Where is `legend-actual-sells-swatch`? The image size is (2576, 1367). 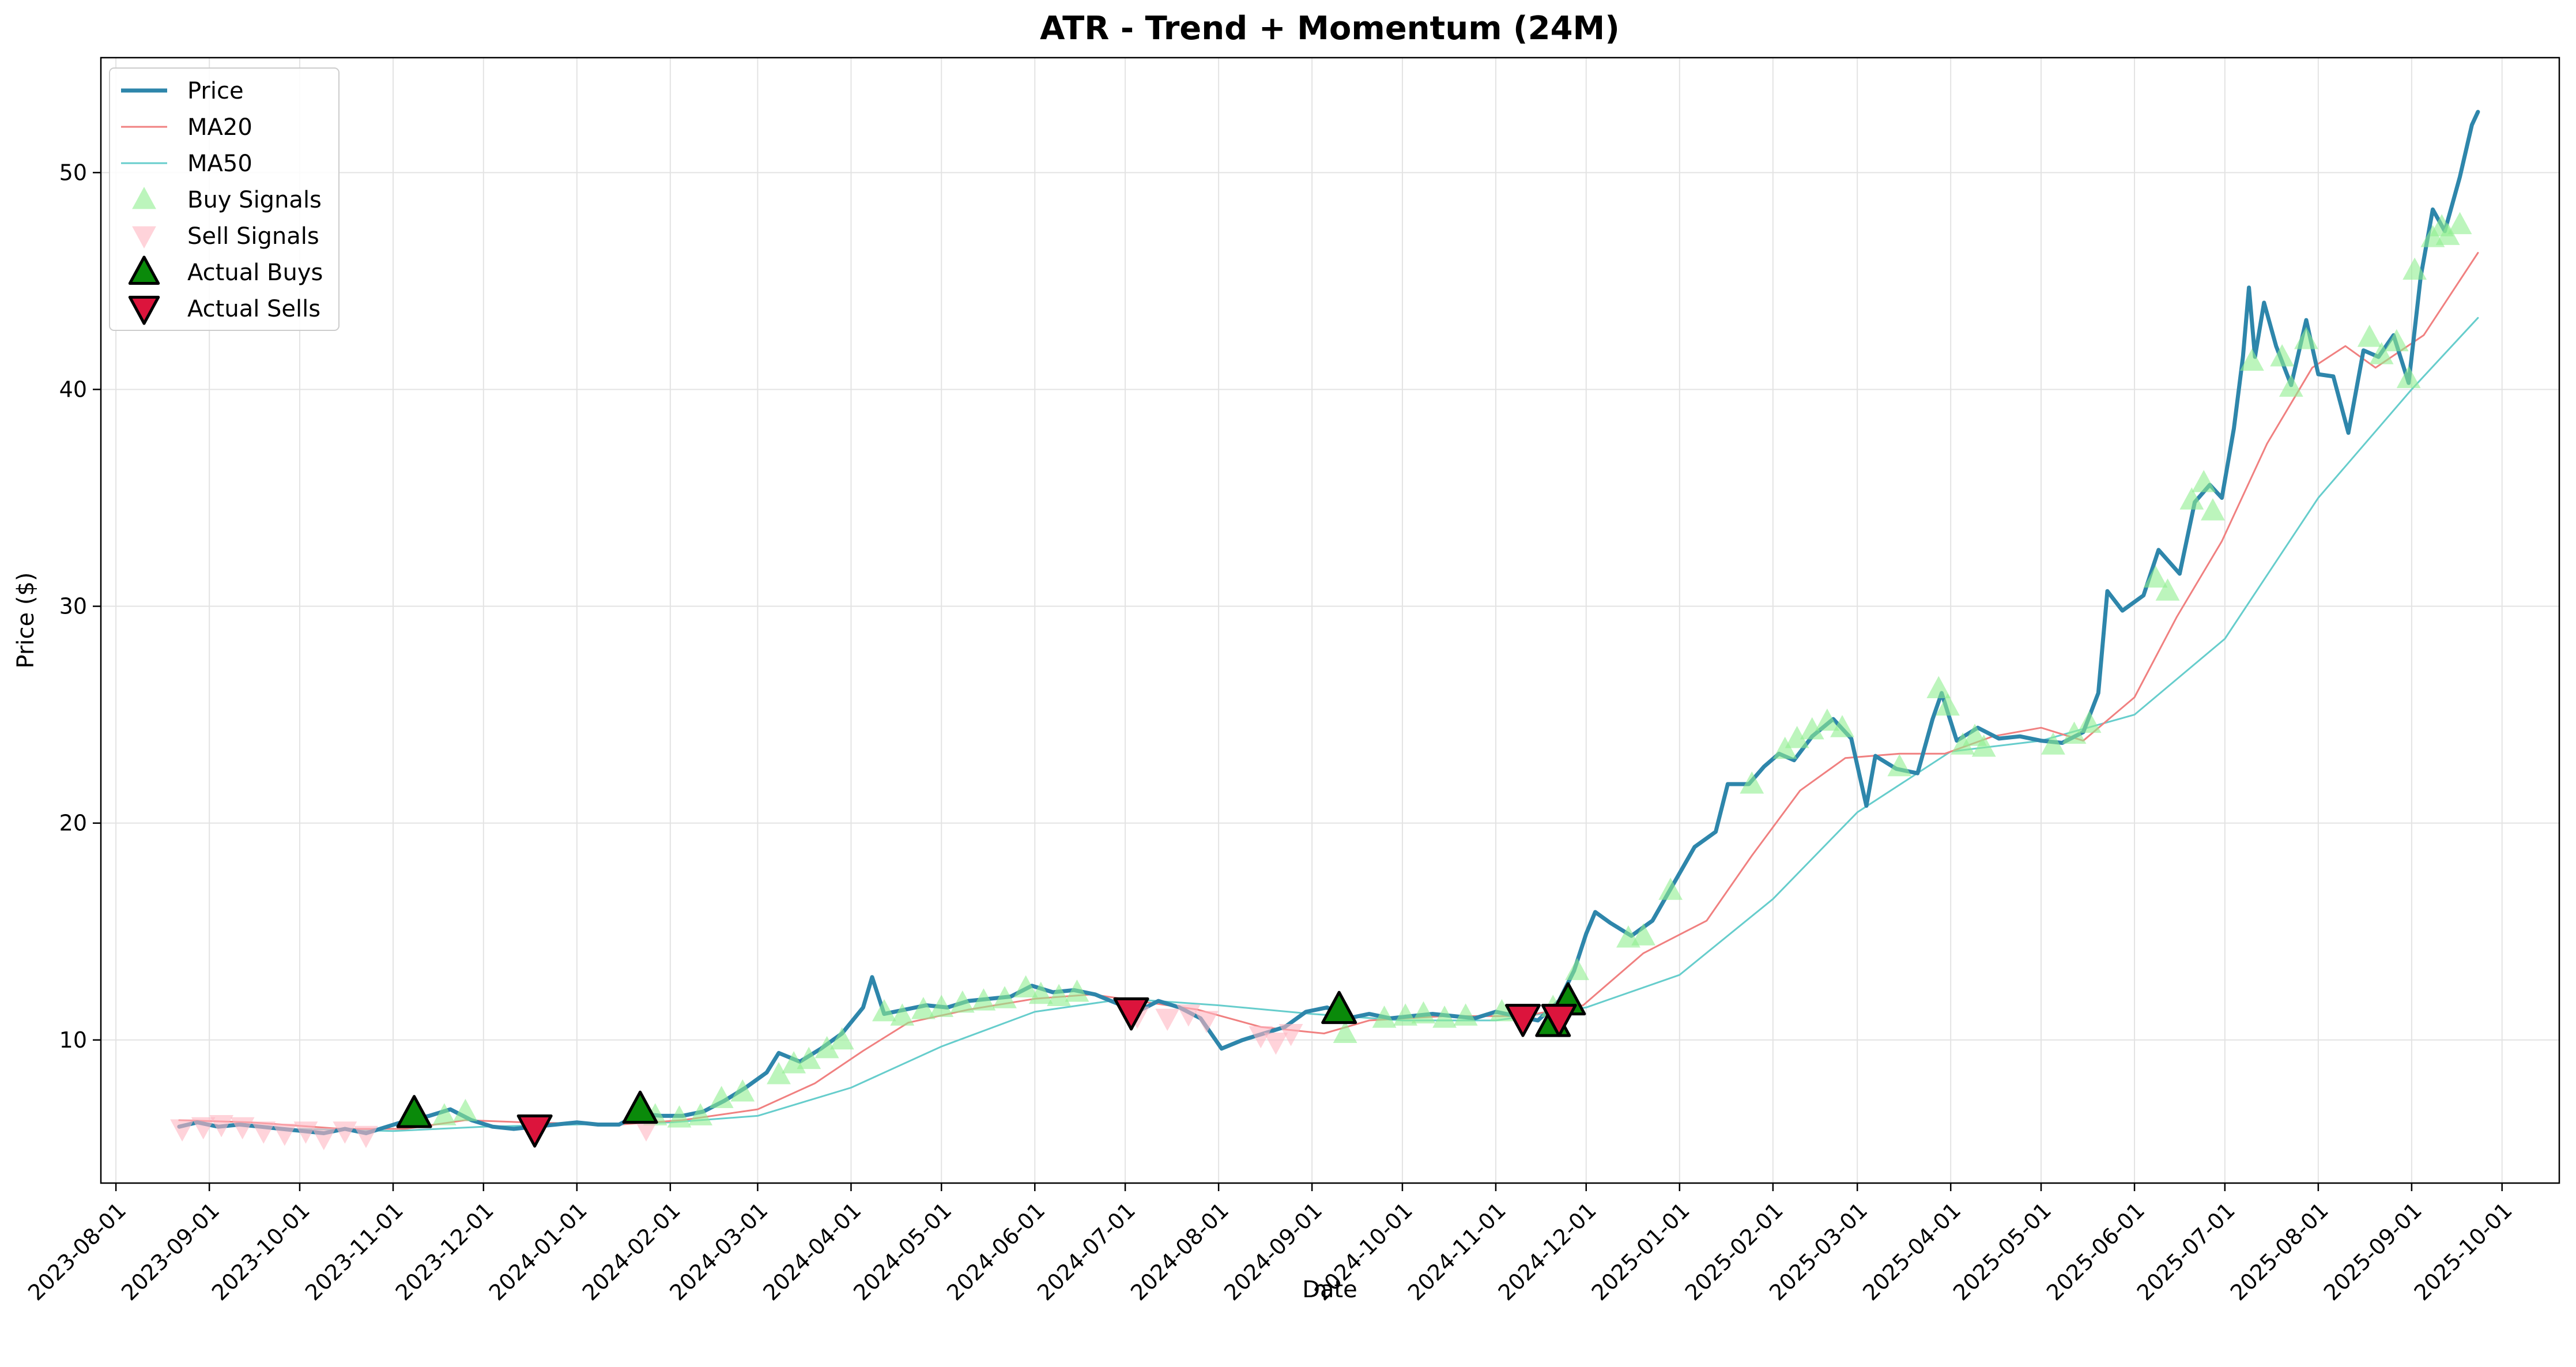
legend-actual-sells-swatch is located at coordinates (144, 311).